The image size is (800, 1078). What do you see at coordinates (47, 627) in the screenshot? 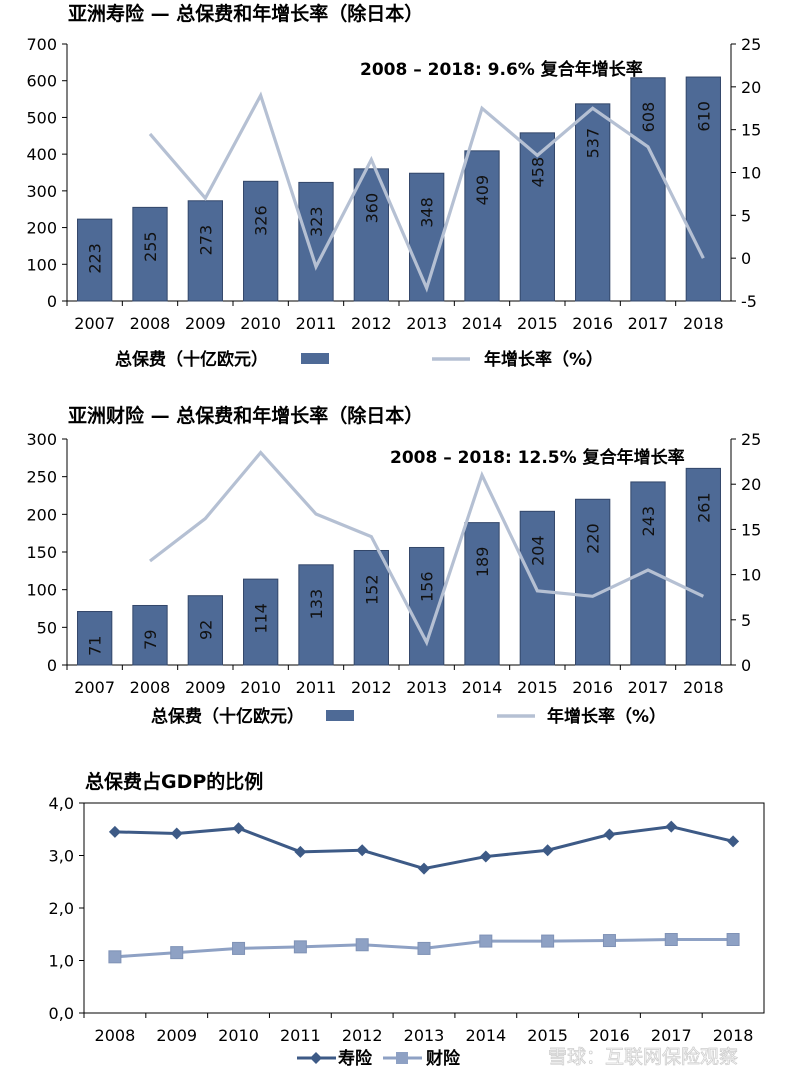
I see `y-tick-label: 50` at bounding box center [47, 627].